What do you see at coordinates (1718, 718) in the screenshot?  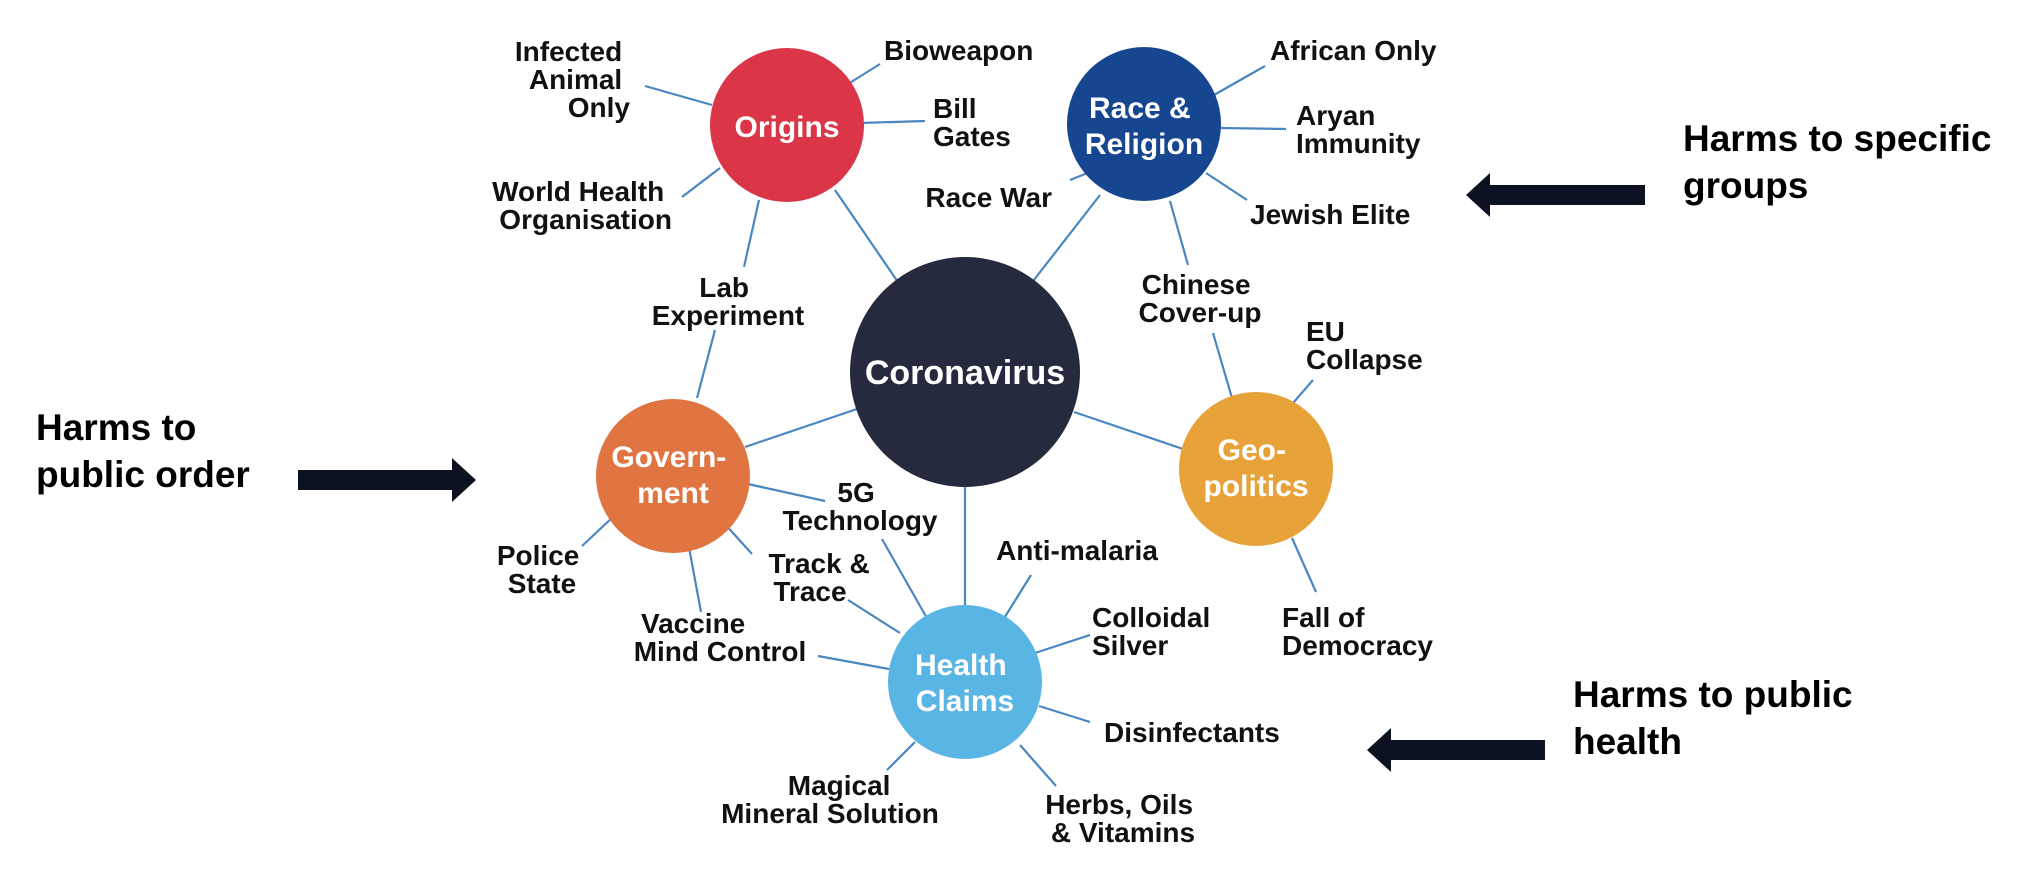 I see `annotation-public-health: Harms to public health` at bounding box center [1718, 718].